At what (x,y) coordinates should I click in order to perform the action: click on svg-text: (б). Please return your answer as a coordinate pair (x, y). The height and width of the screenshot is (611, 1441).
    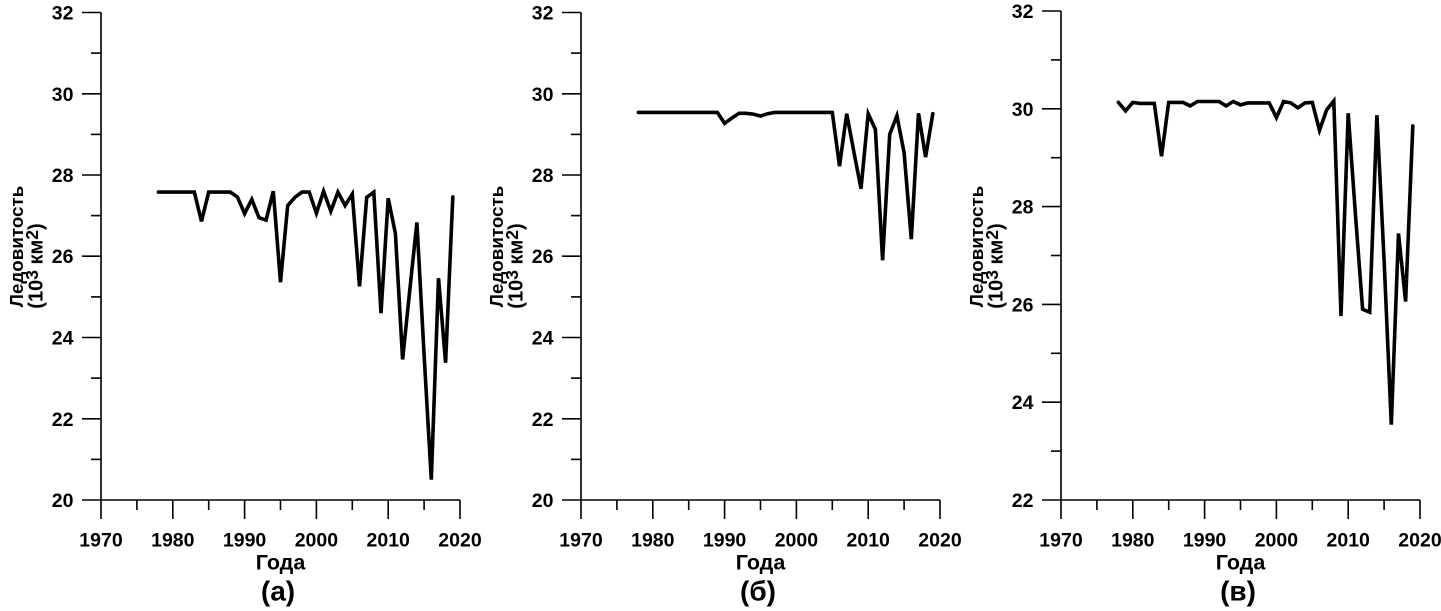
    Looking at the image, I should click on (758, 590).